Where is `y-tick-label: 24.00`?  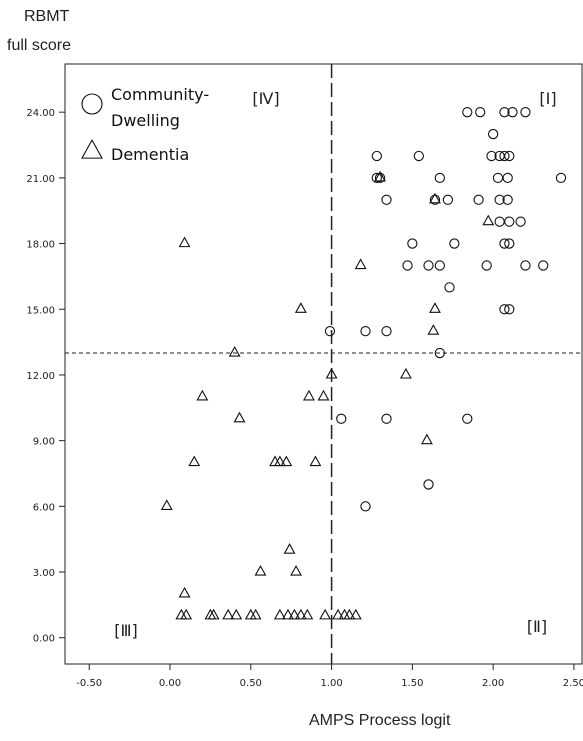 y-tick-label: 24.00 is located at coordinates (40, 113).